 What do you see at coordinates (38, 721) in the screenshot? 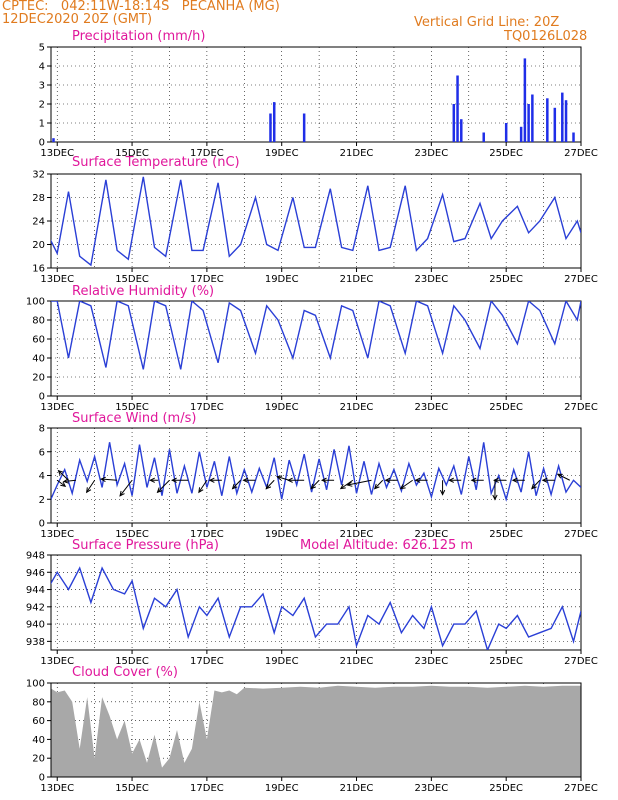
I see `y-tick-label: 60` at bounding box center [38, 721].